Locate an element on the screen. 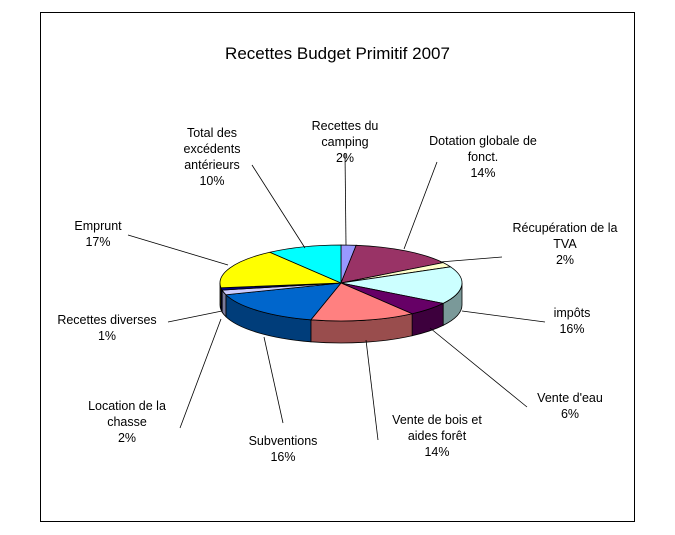 This screenshot has width=675, height=535. category-name: Vente de bois et aides forêt is located at coordinates (437, 428).